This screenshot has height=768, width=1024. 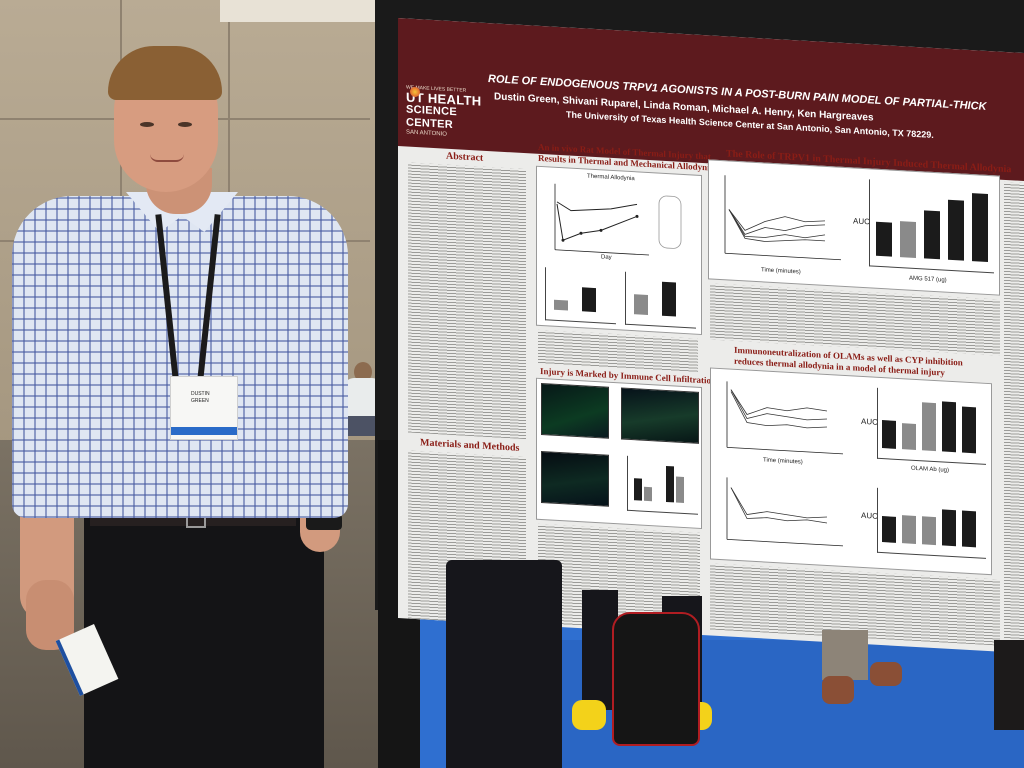 I want to click on abstract-text, so click(x=467, y=301).